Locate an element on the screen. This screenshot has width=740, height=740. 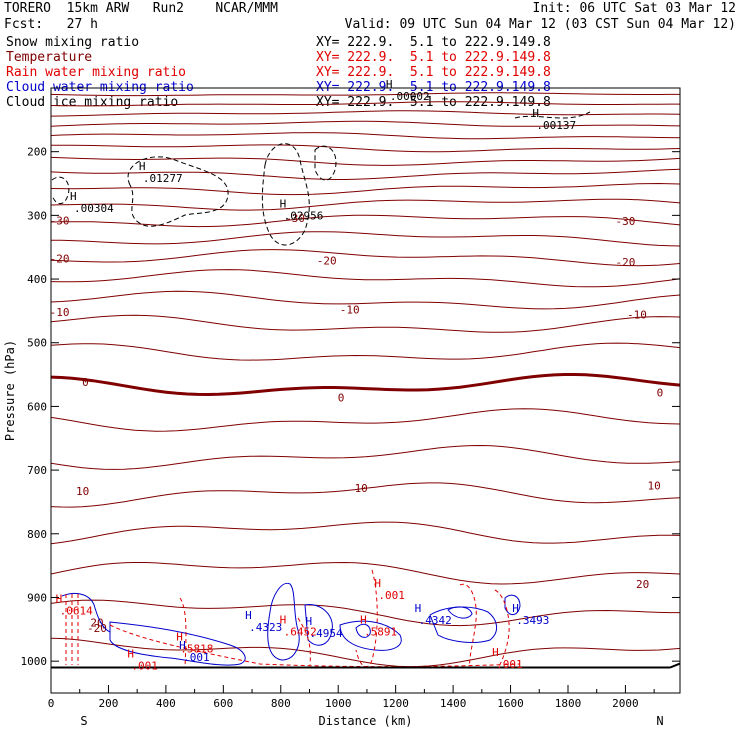
x-tick-label: 1600 is located at coordinates (510, 703).